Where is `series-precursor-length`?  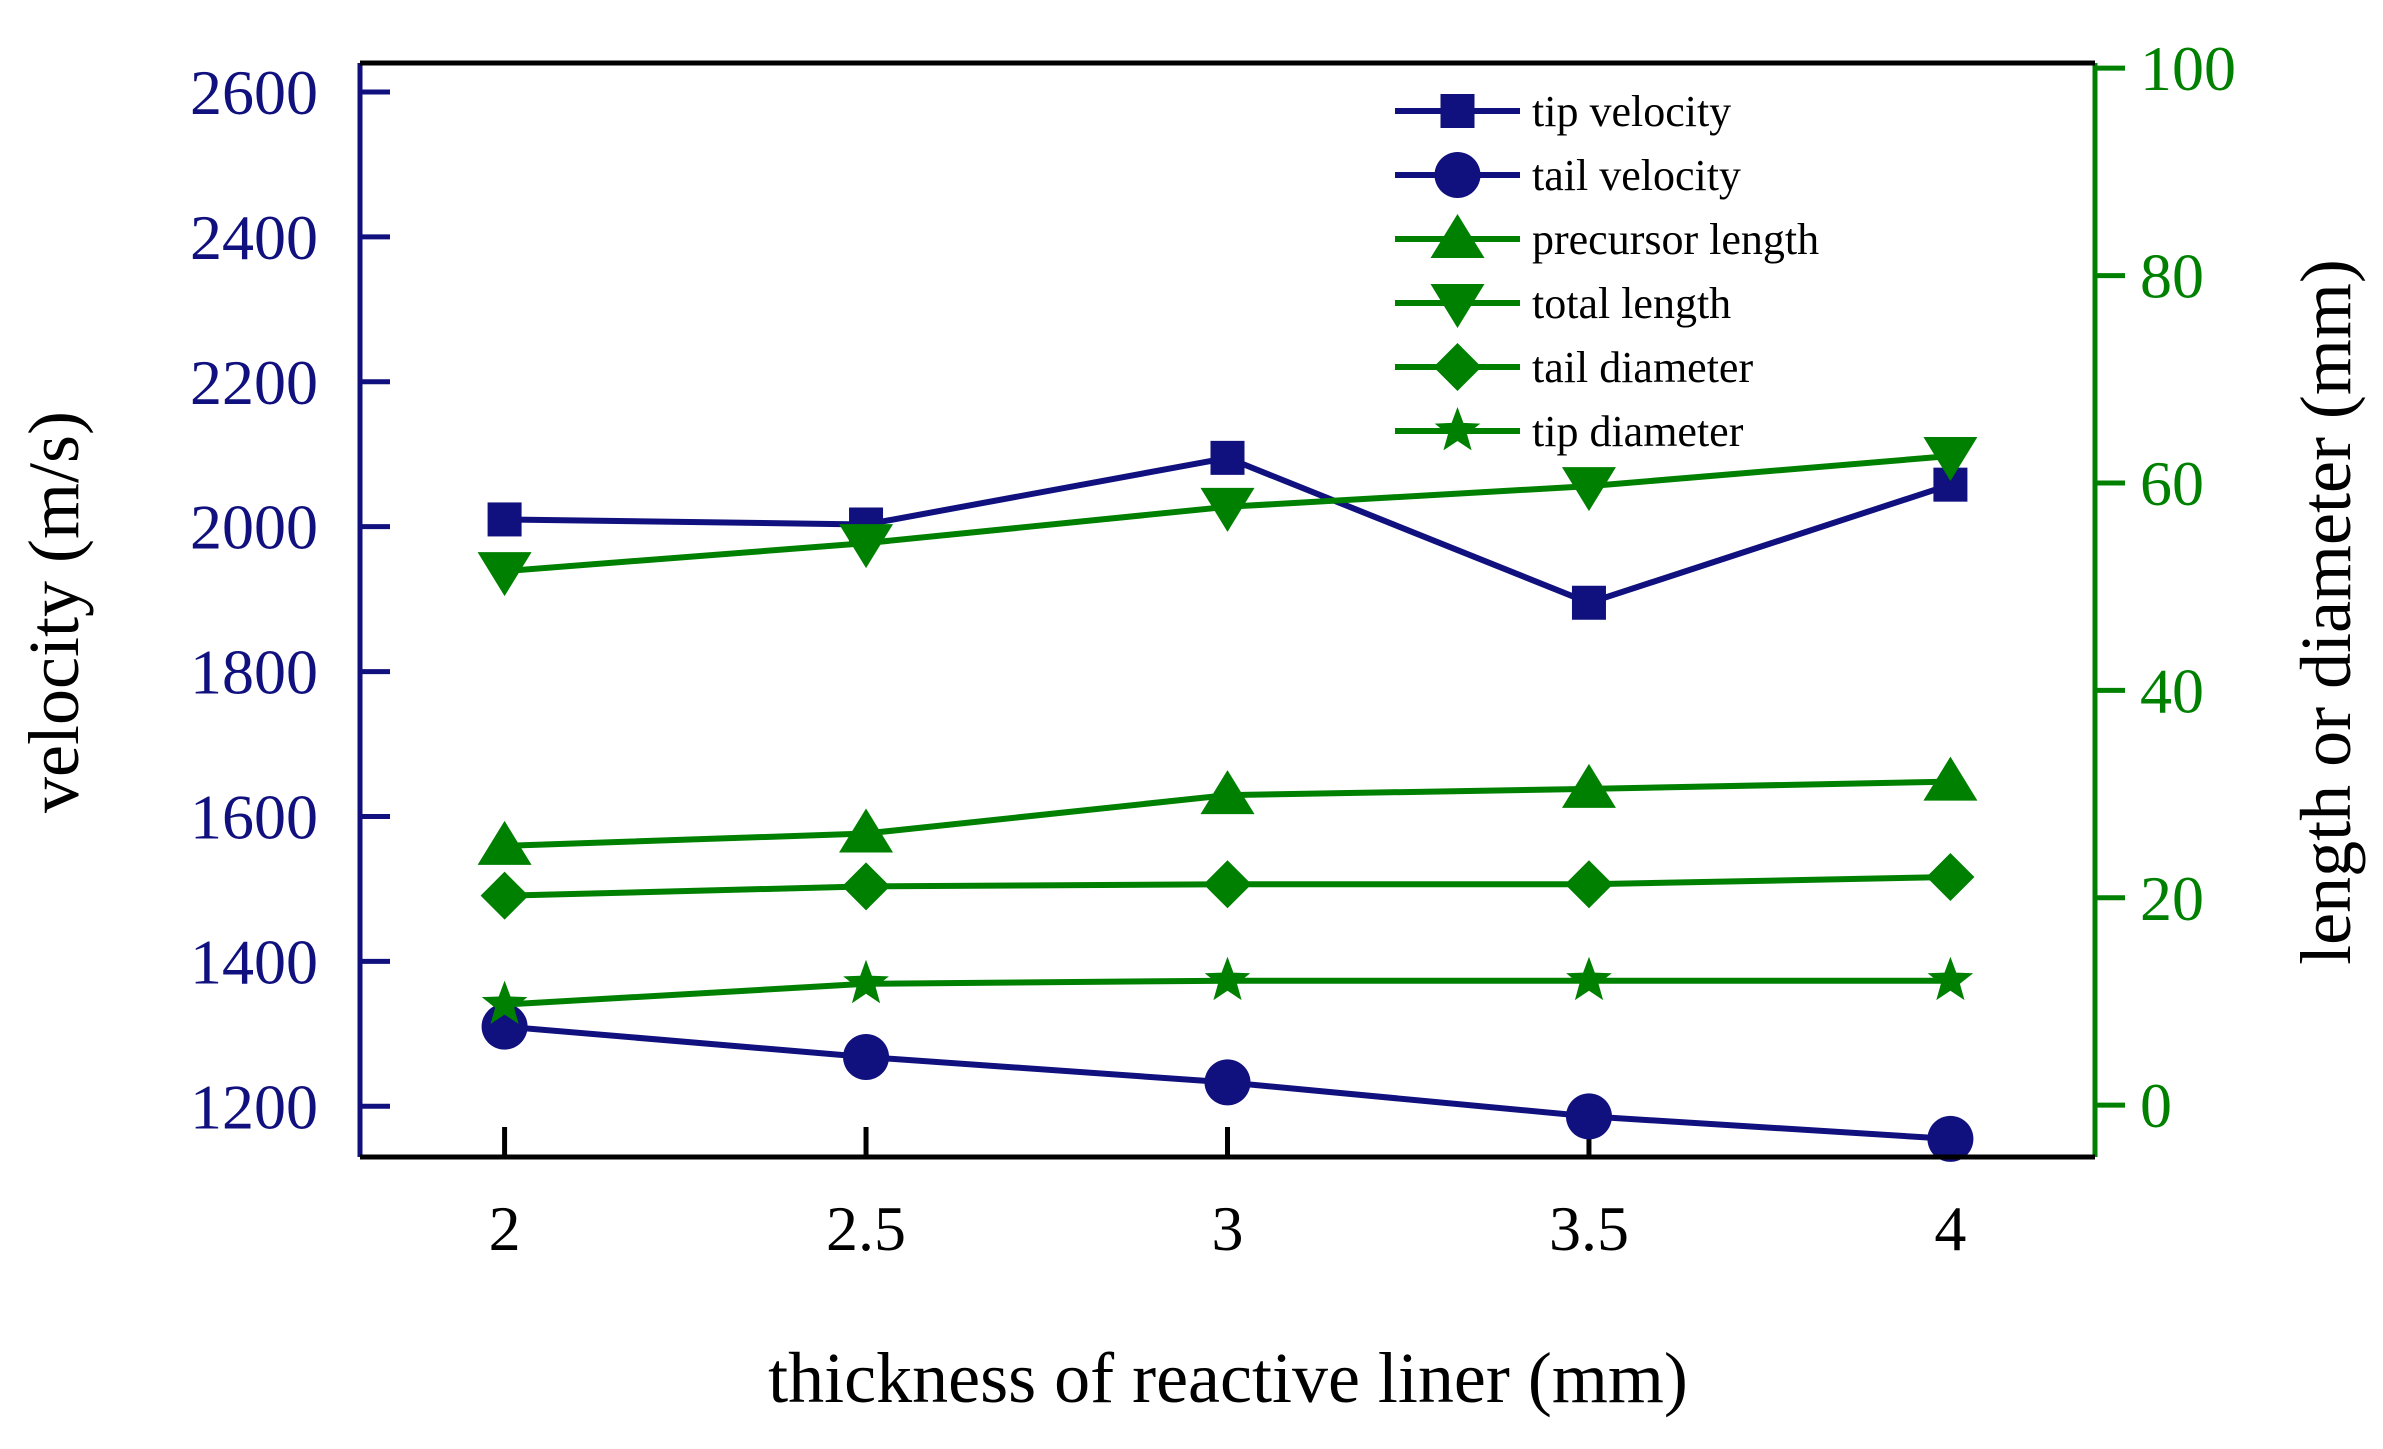
series-precursor-length is located at coordinates (1227, 810).